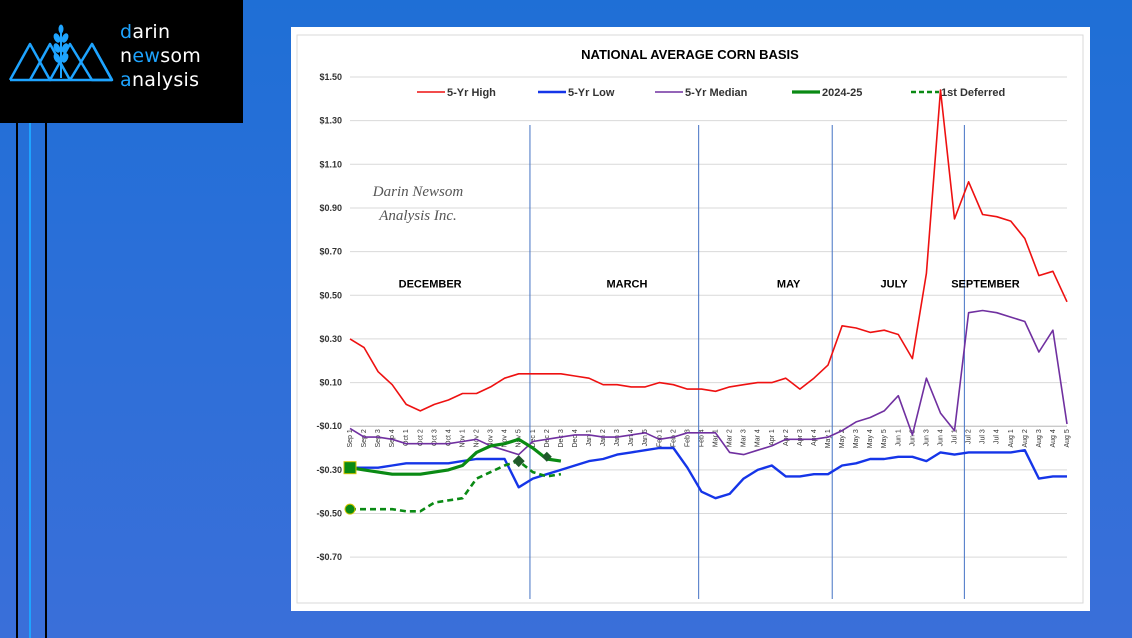 Image resolution: width=1132 pixels, height=638 pixels. Describe the element at coordinates (772, 437) in the screenshot. I see `x-tick-label: Apr 1` at that location.